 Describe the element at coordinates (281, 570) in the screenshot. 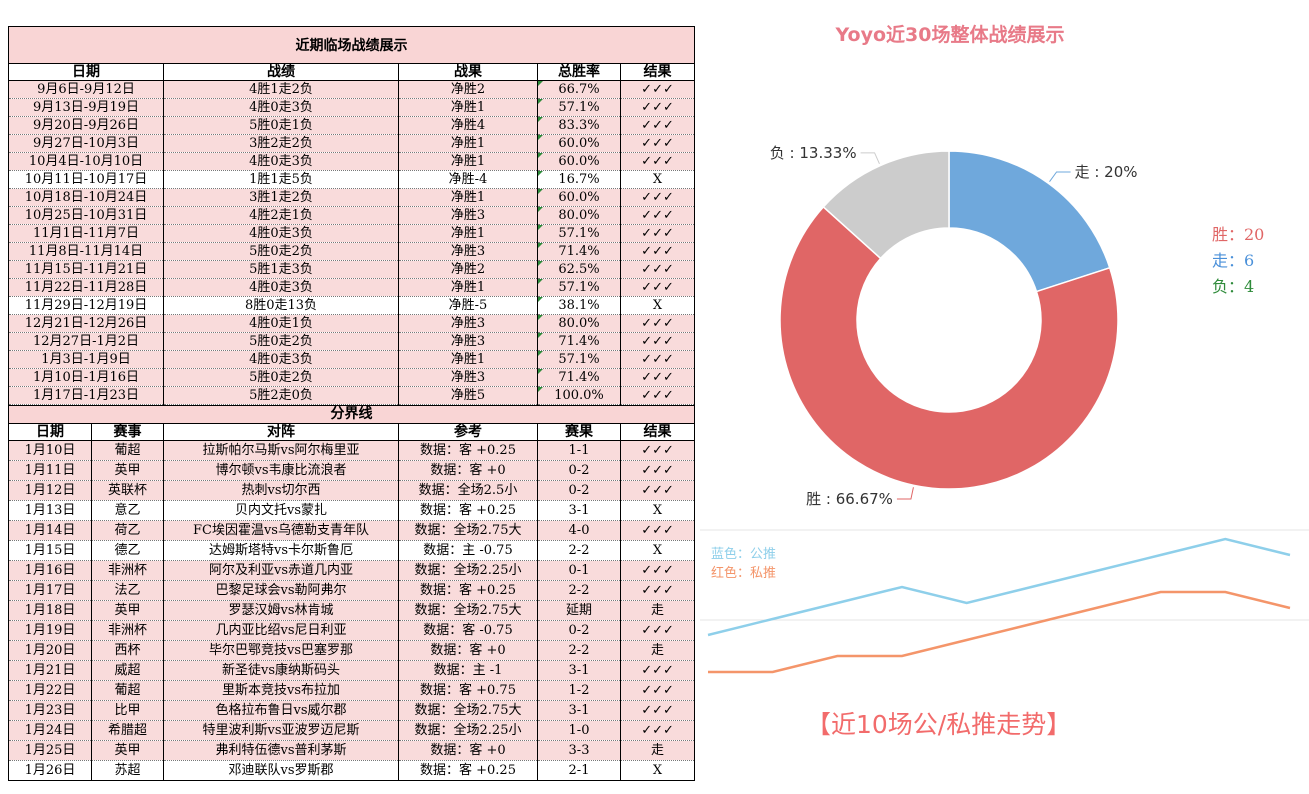

I see `table-cell: 阿尔及利亚vs赤道几内亚` at that location.